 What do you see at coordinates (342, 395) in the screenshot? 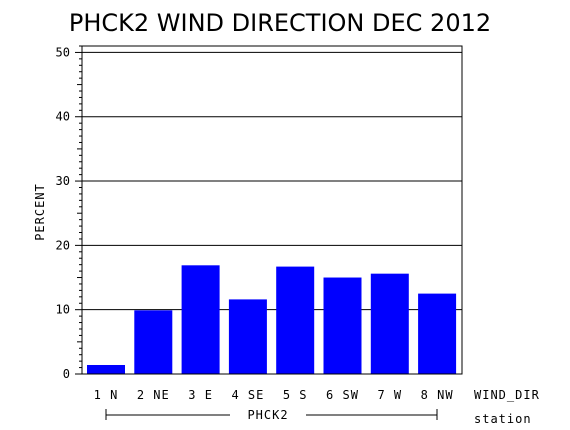
I see `x-tick-label: 6 SW` at bounding box center [342, 395].